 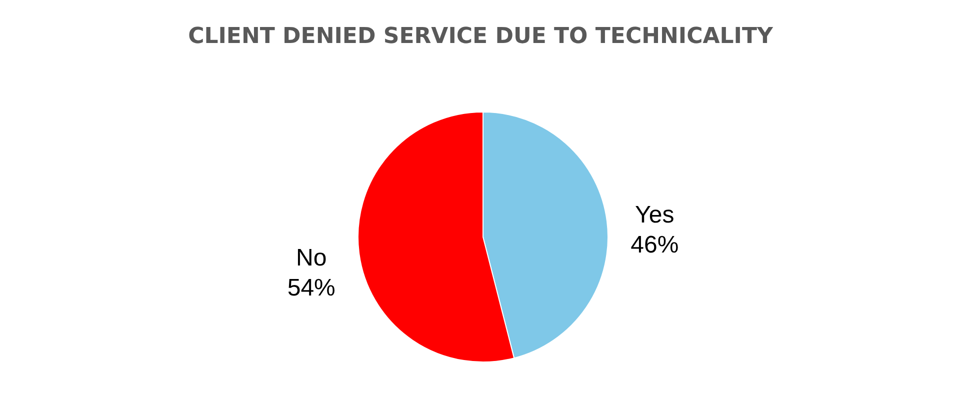 I want to click on data-label: 46%, so click(x=654, y=244).